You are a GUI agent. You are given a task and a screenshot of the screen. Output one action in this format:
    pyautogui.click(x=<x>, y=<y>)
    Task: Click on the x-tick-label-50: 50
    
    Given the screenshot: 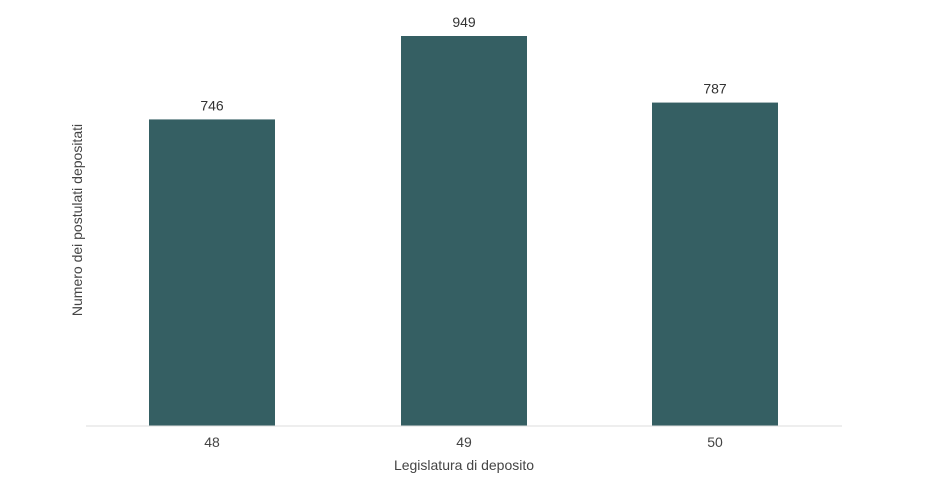 What is the action you would take?
    pyautogui.click(x=715, y=442)
    